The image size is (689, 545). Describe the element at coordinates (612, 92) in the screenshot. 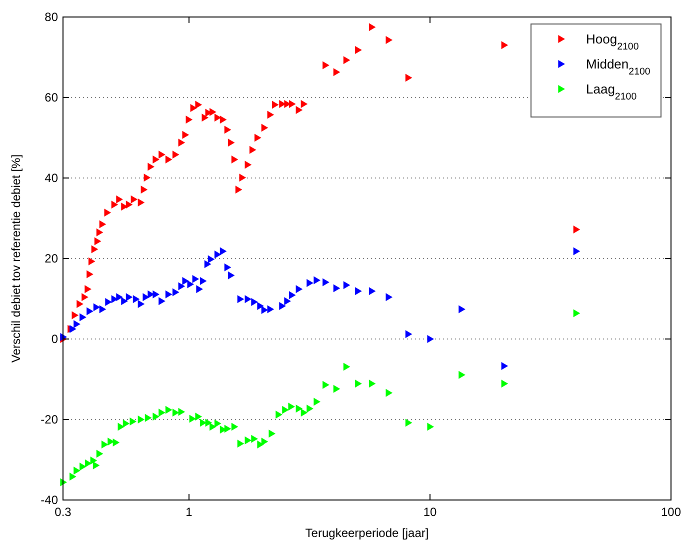

I see `legend-label: Laag$_{2100}$` at that location.